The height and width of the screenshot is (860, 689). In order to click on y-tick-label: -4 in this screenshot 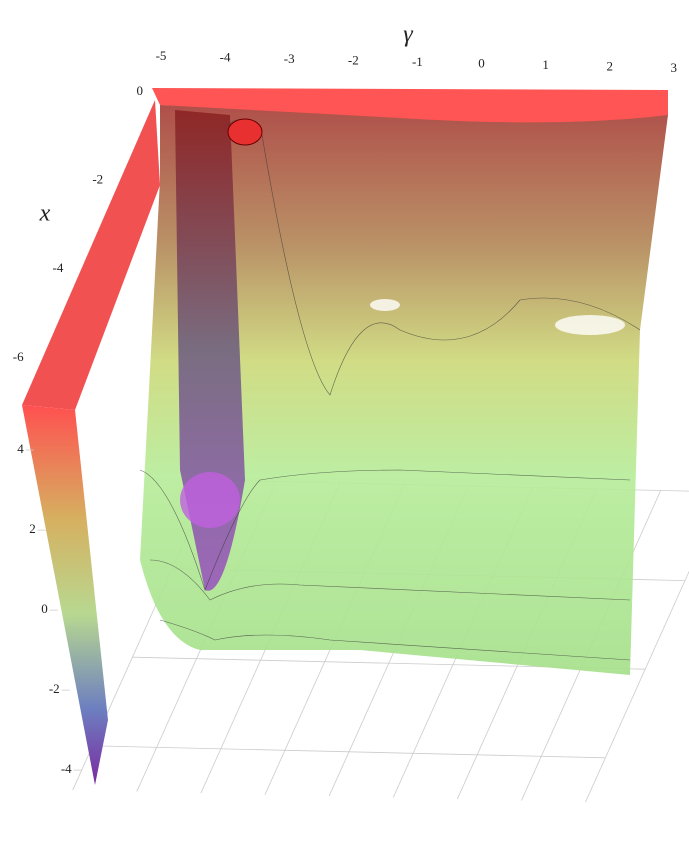, I will do `click(58, 267)`.